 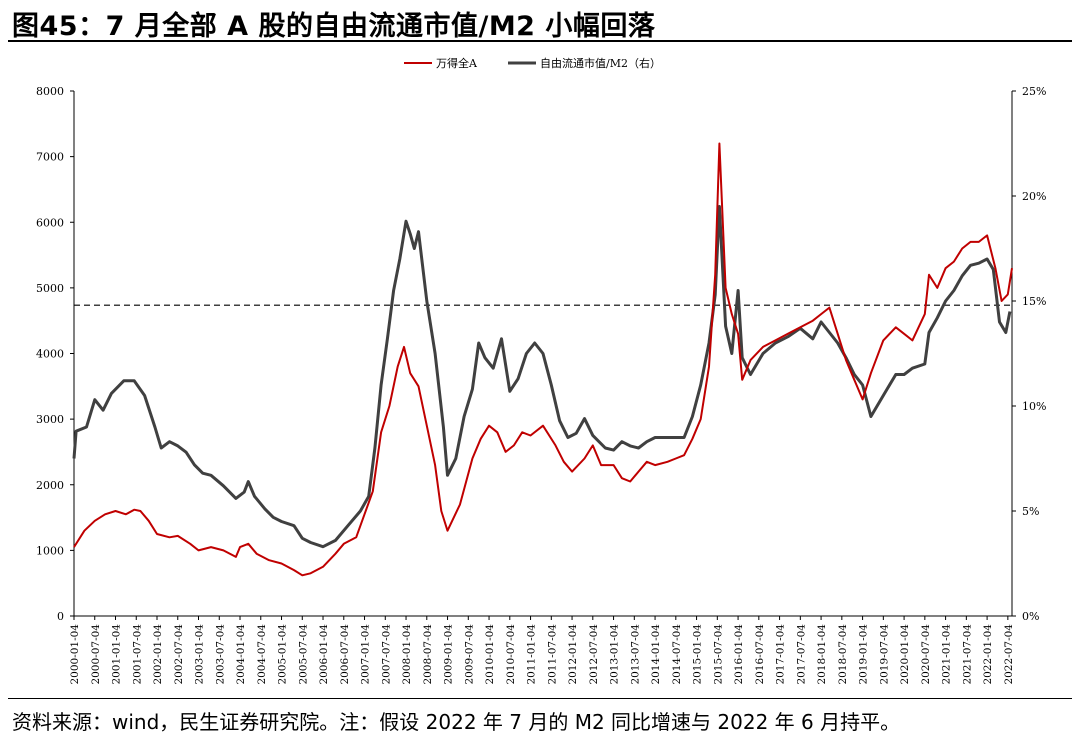 What do you see at coordinates (345, 654) in the screenshot?
I see `x-tick-label: 2006-07-04` at bounding box center [345, 654].